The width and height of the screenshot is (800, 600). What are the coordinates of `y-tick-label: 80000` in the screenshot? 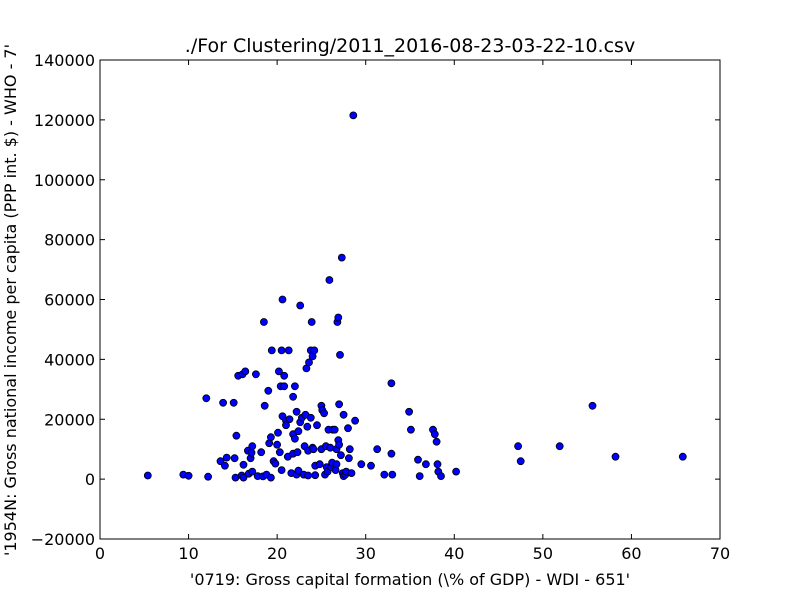 It's located at (69, 240).